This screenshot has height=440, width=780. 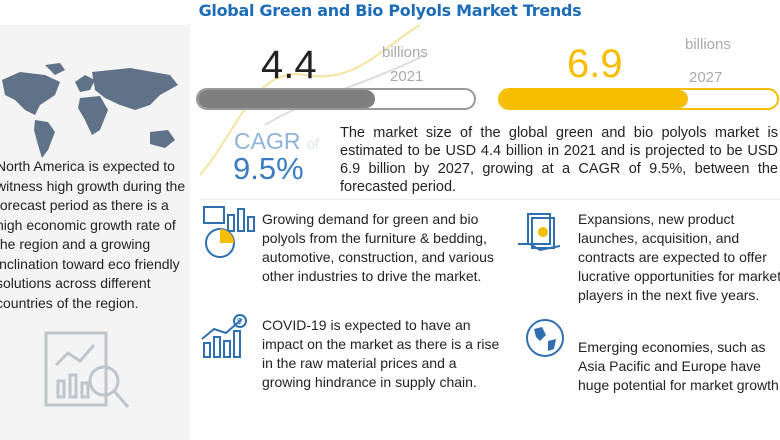 What do you see at coordinates (706, 77) in the screenshot?
I see `year-2027: 2027` at bounding box center [706, 77].